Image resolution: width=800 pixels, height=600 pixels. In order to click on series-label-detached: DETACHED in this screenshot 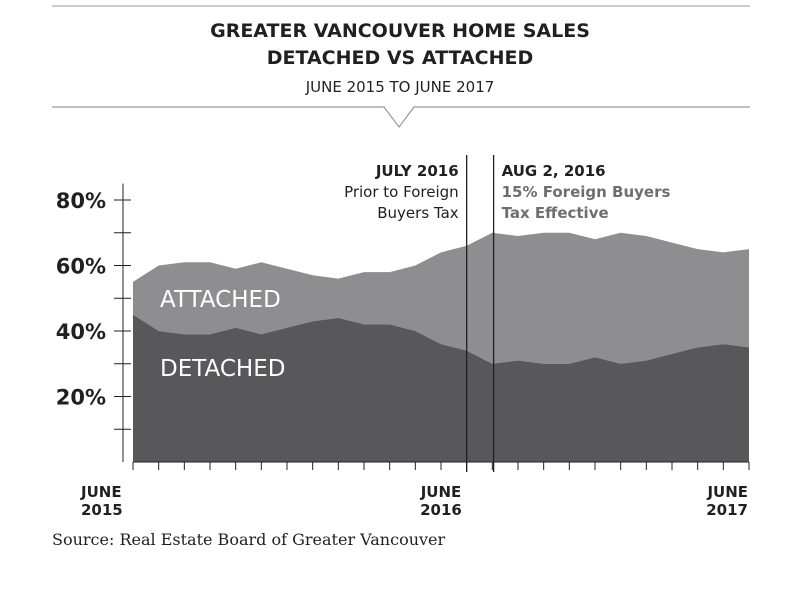, I will do `click(222, 369)`.